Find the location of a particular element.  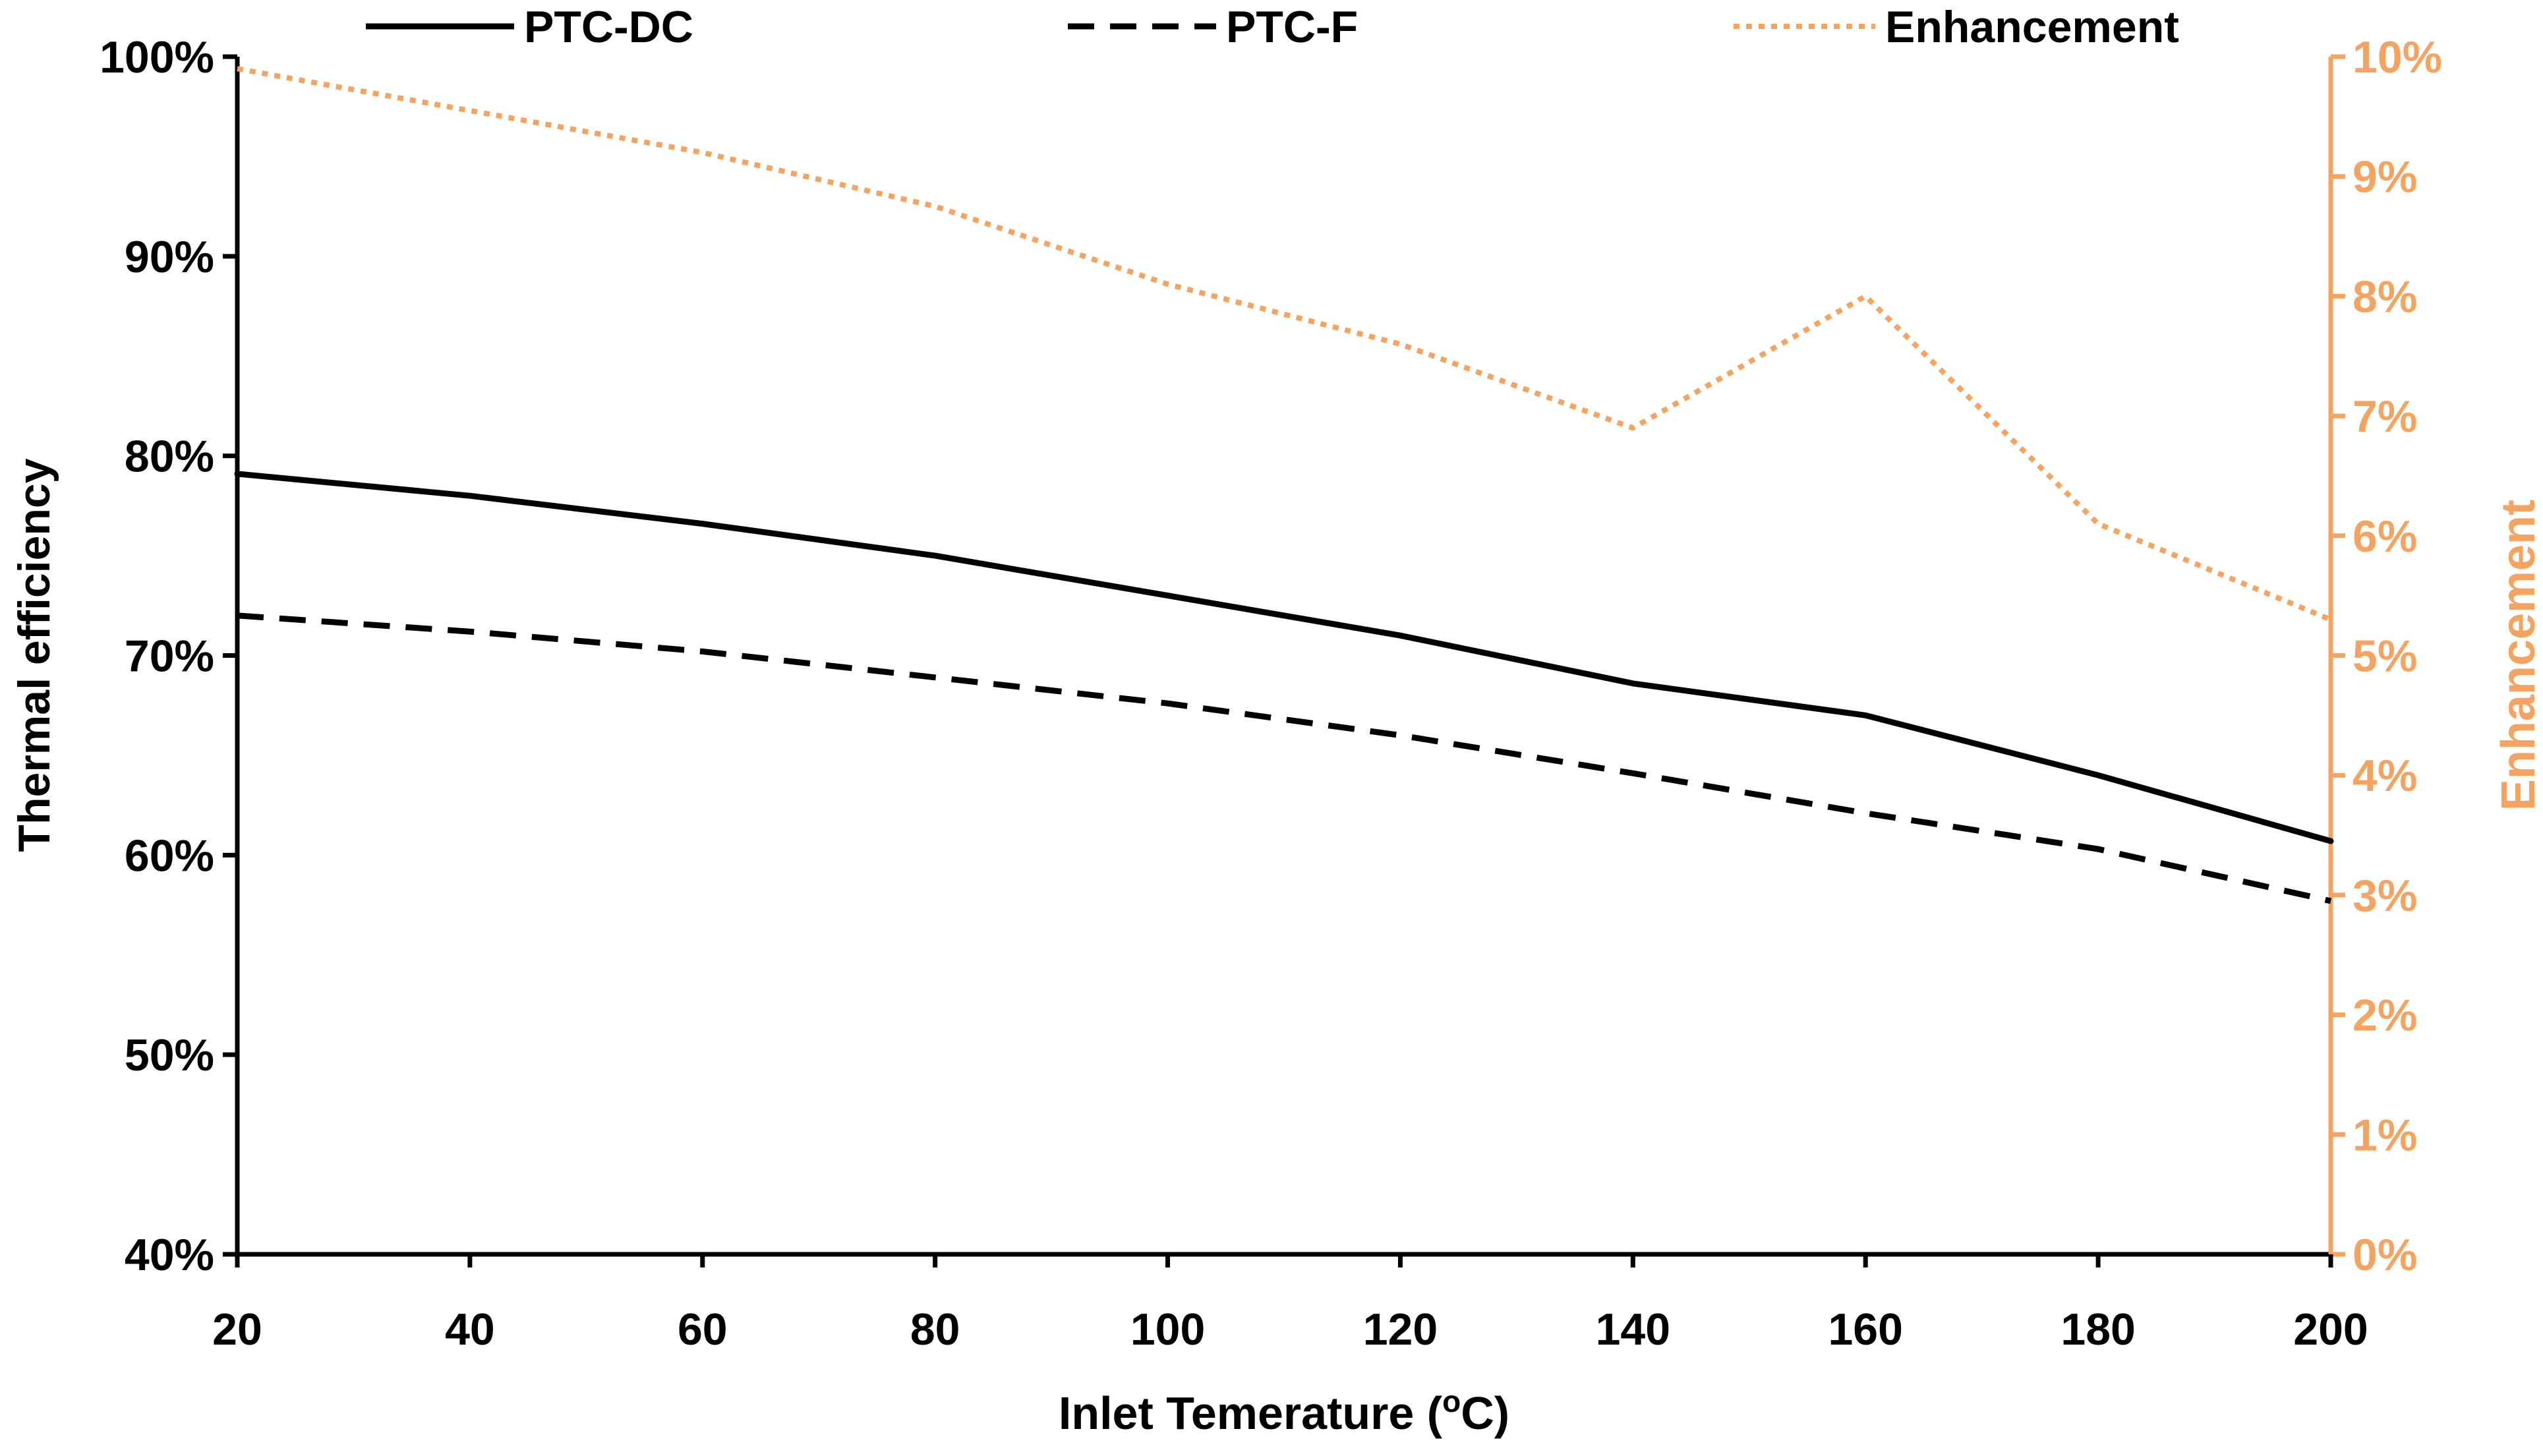

x-axis-title-main: Inlet Temerature ( is located at coordinates (1251, 1413).